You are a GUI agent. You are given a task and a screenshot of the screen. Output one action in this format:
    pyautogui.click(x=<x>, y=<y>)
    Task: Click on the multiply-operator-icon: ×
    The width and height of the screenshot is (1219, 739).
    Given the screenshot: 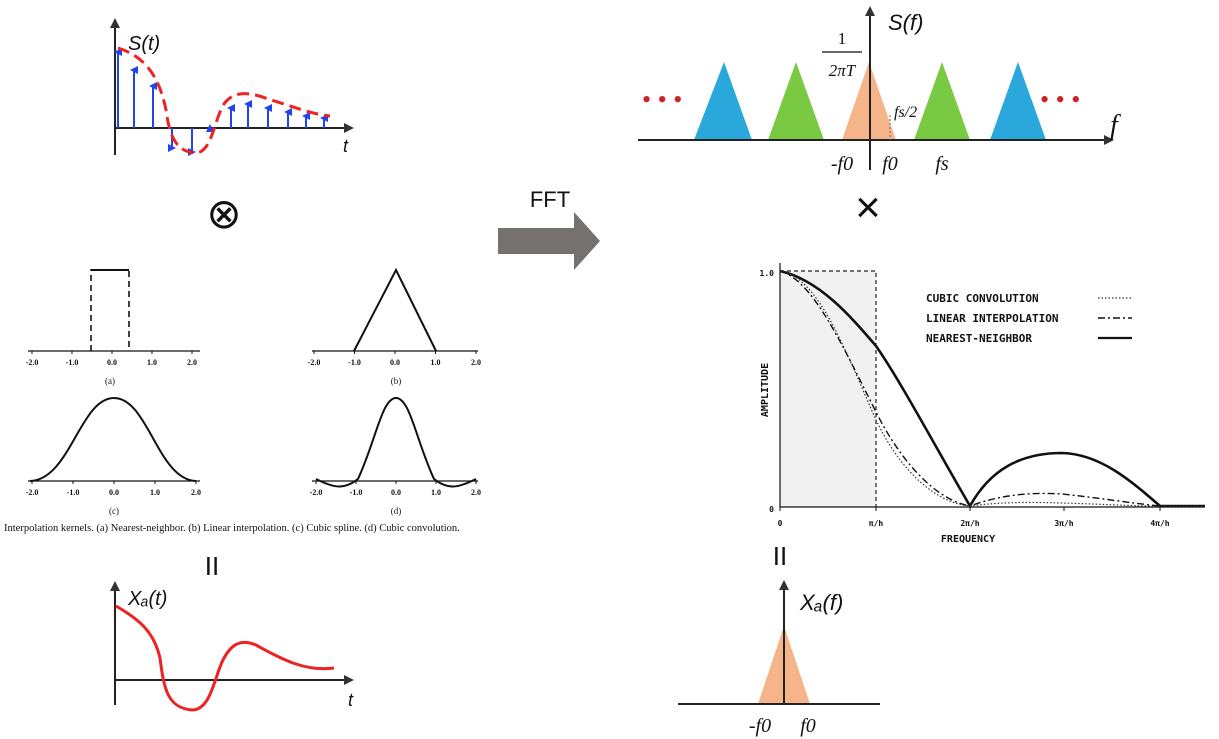 What is the action you would take?
    pyautogui.click(x=868, y=207)
    